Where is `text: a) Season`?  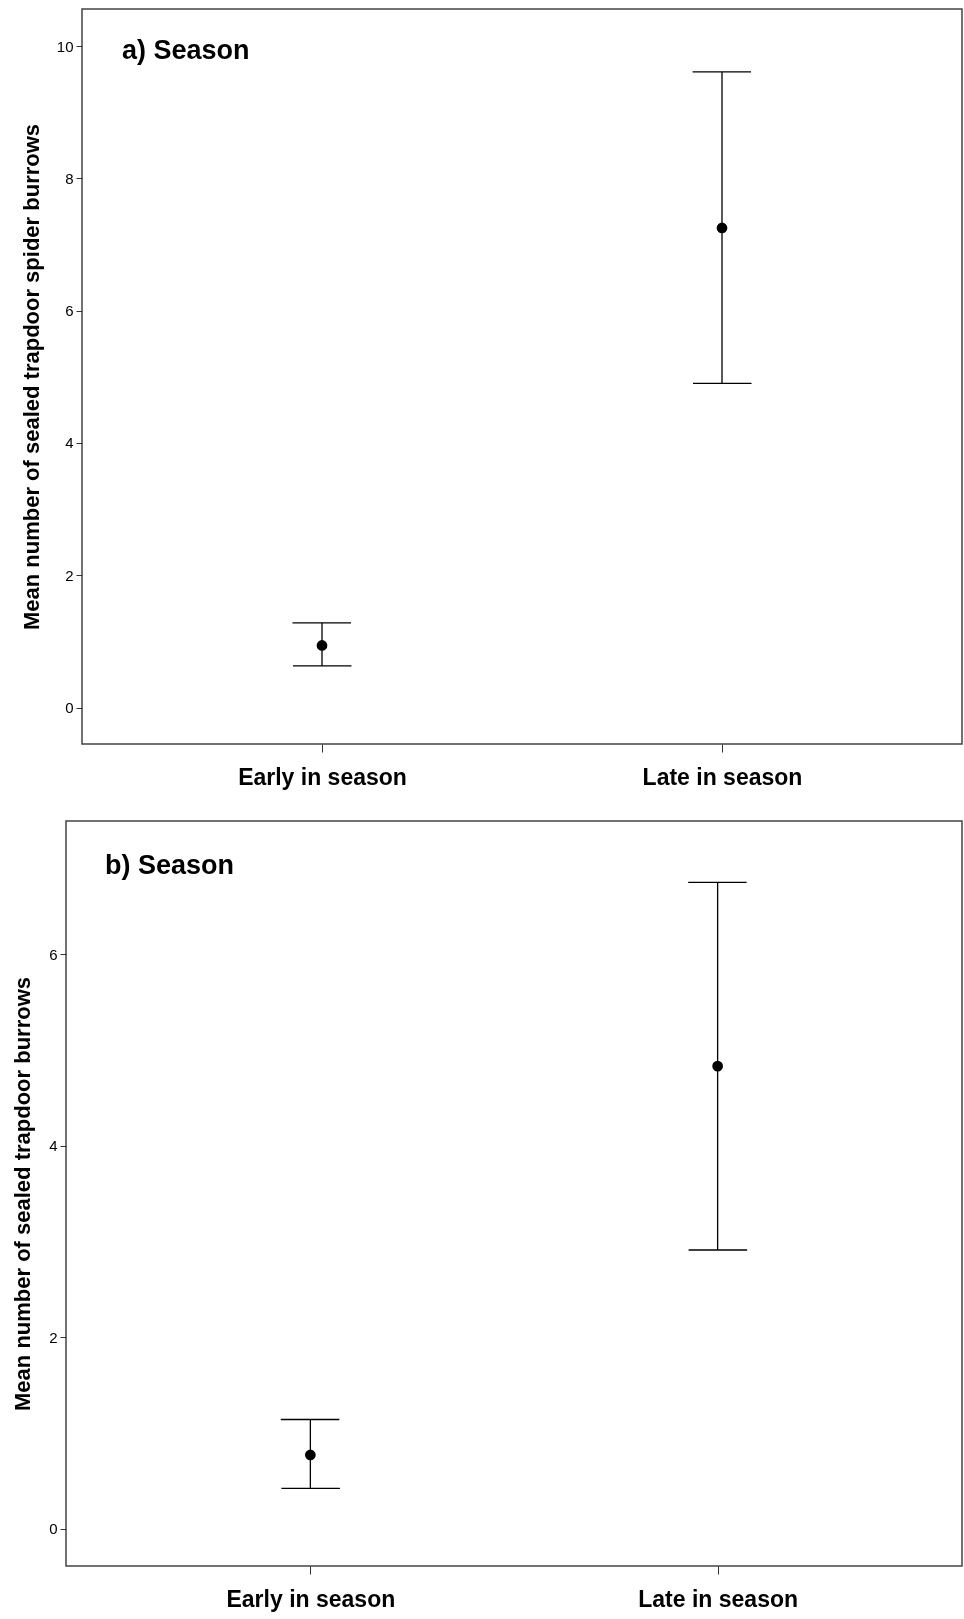
text: a) Season is located at coordinates (186, 50).